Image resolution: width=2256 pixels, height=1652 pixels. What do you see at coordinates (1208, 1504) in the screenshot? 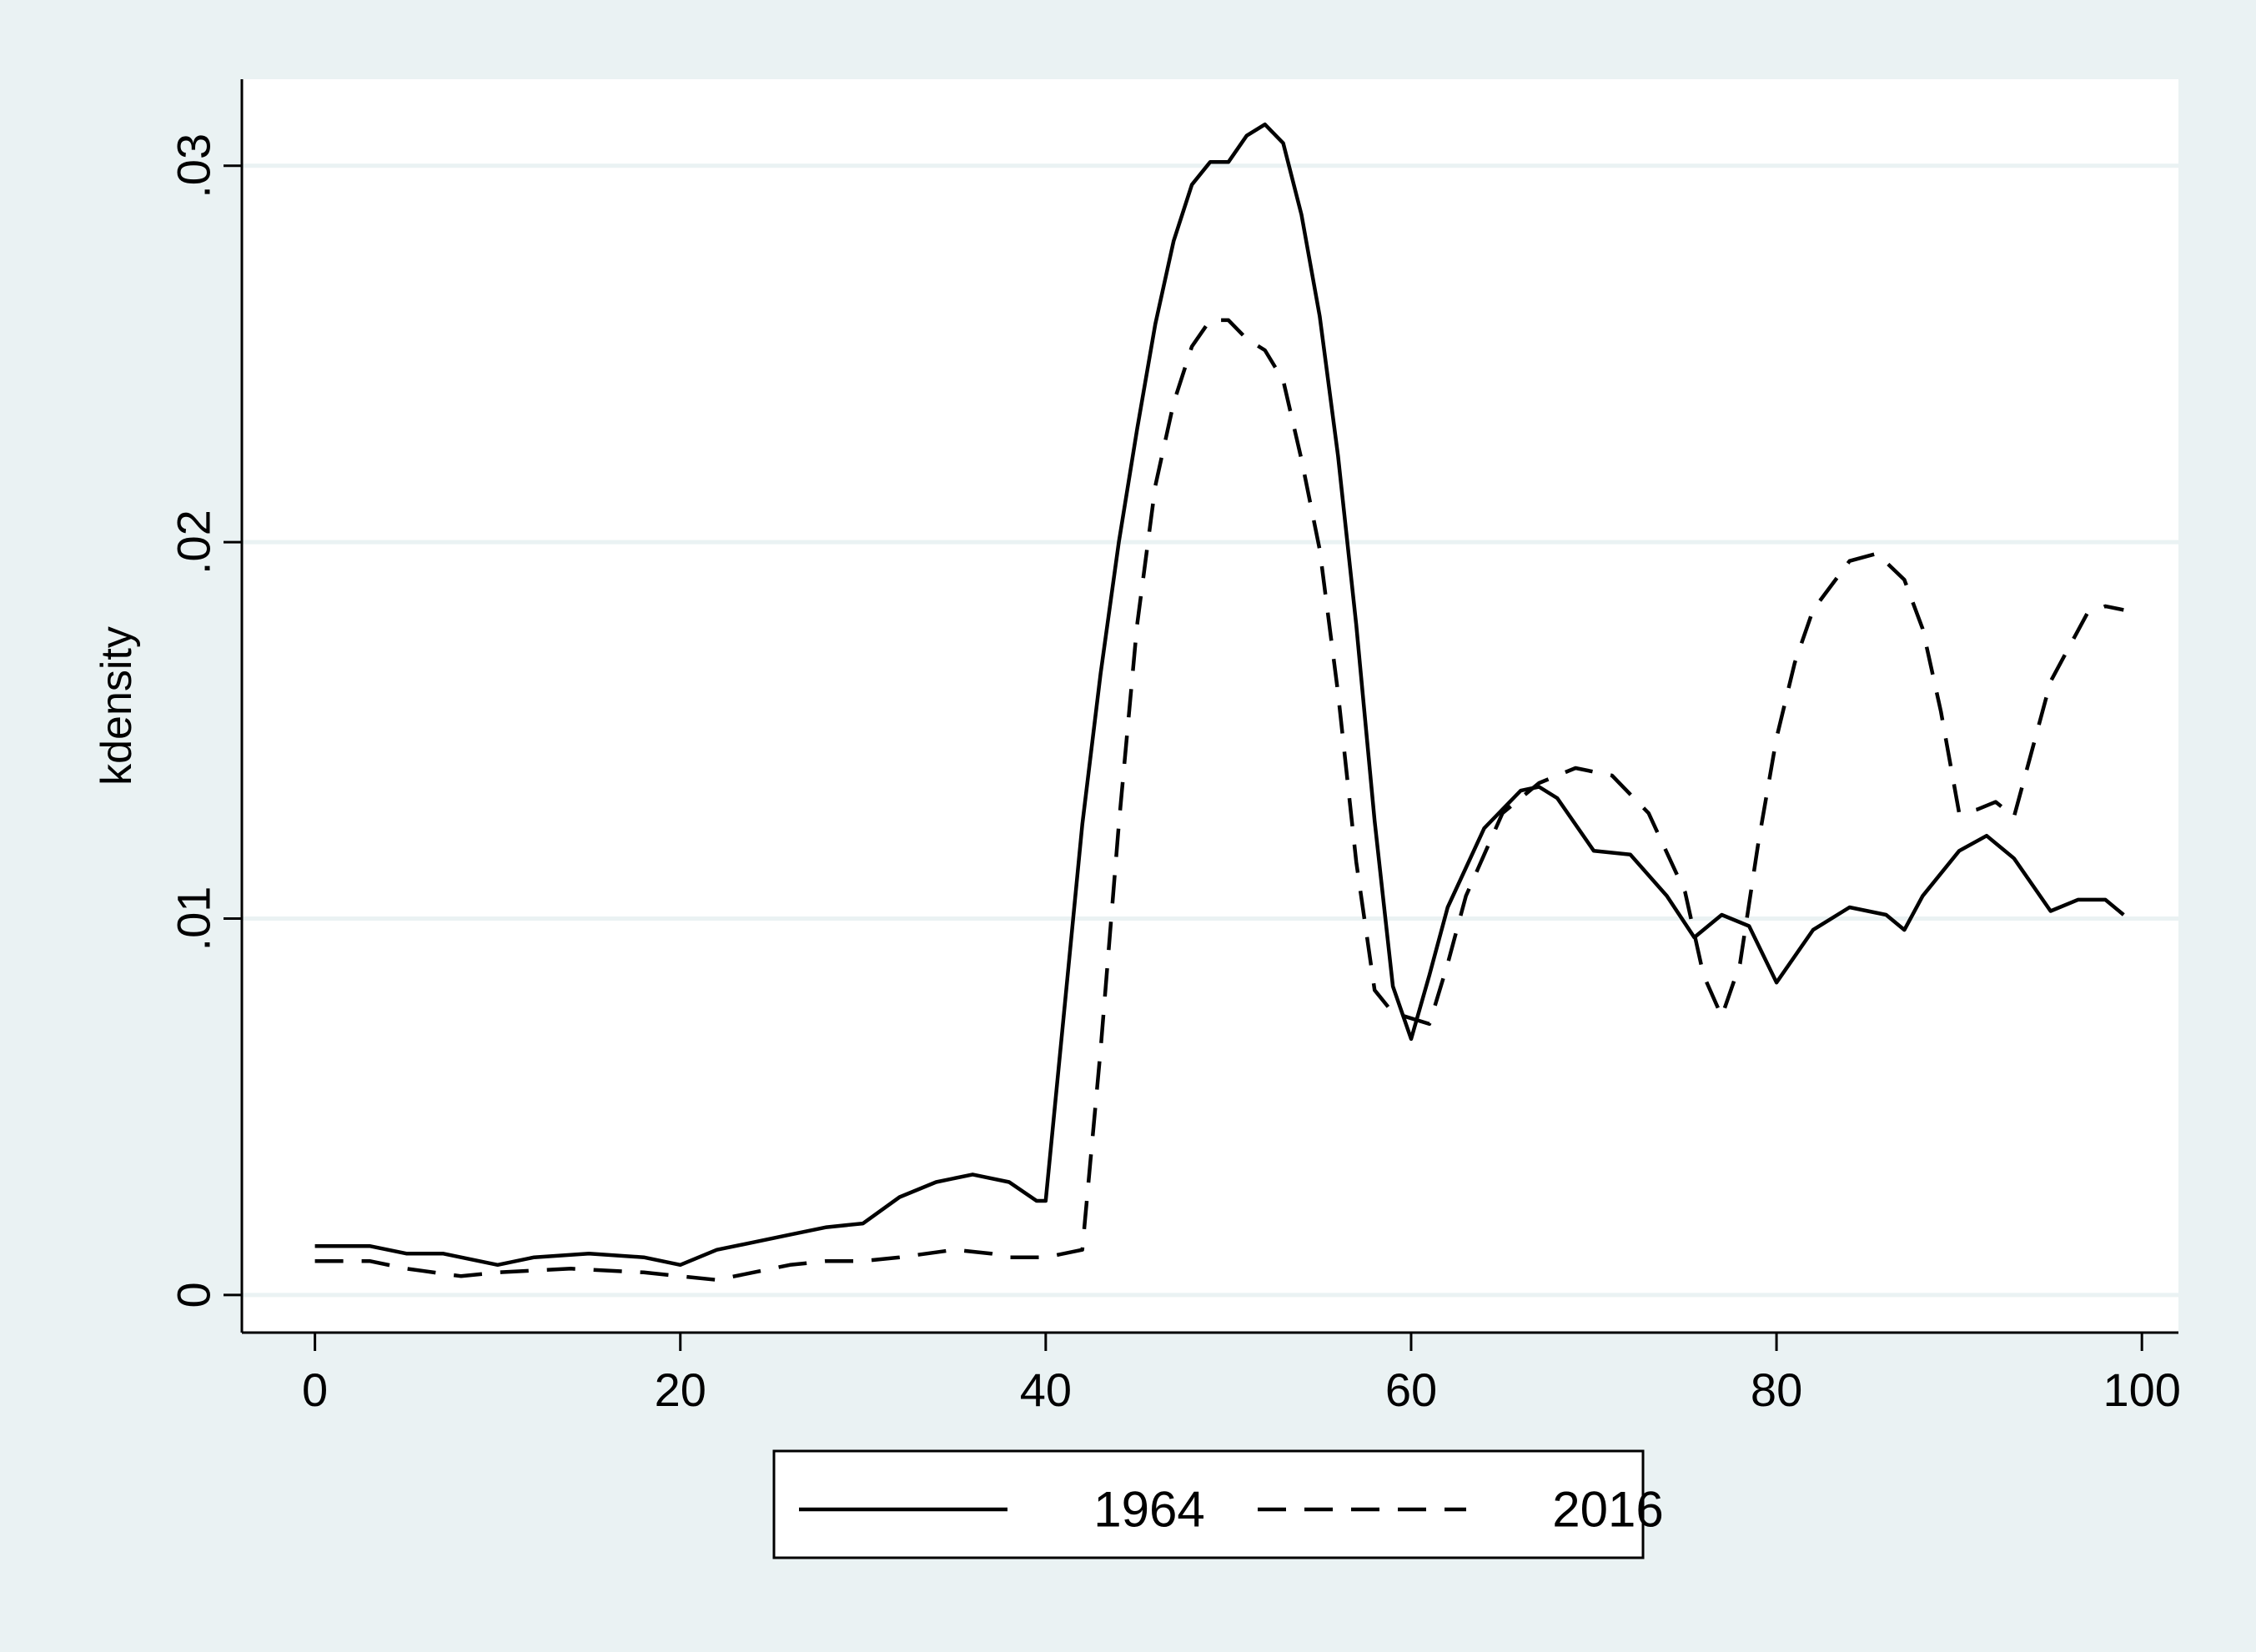
I see `legend-box` at bounding box center [1208, 1504].